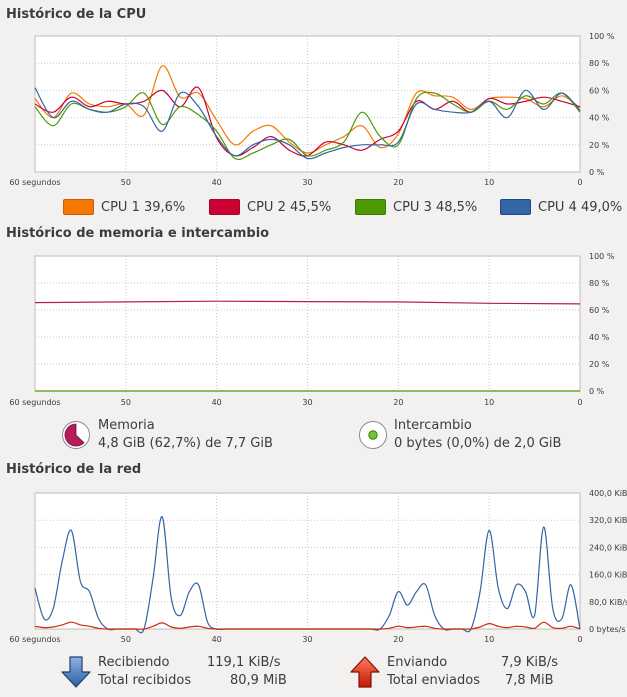 The width and height of the screenshot is (627, 697). What do you see at coordinates (398, 182) in the screenshot?
I see `cpu-x-tick-label: 20` at bounding box center [398, 182].